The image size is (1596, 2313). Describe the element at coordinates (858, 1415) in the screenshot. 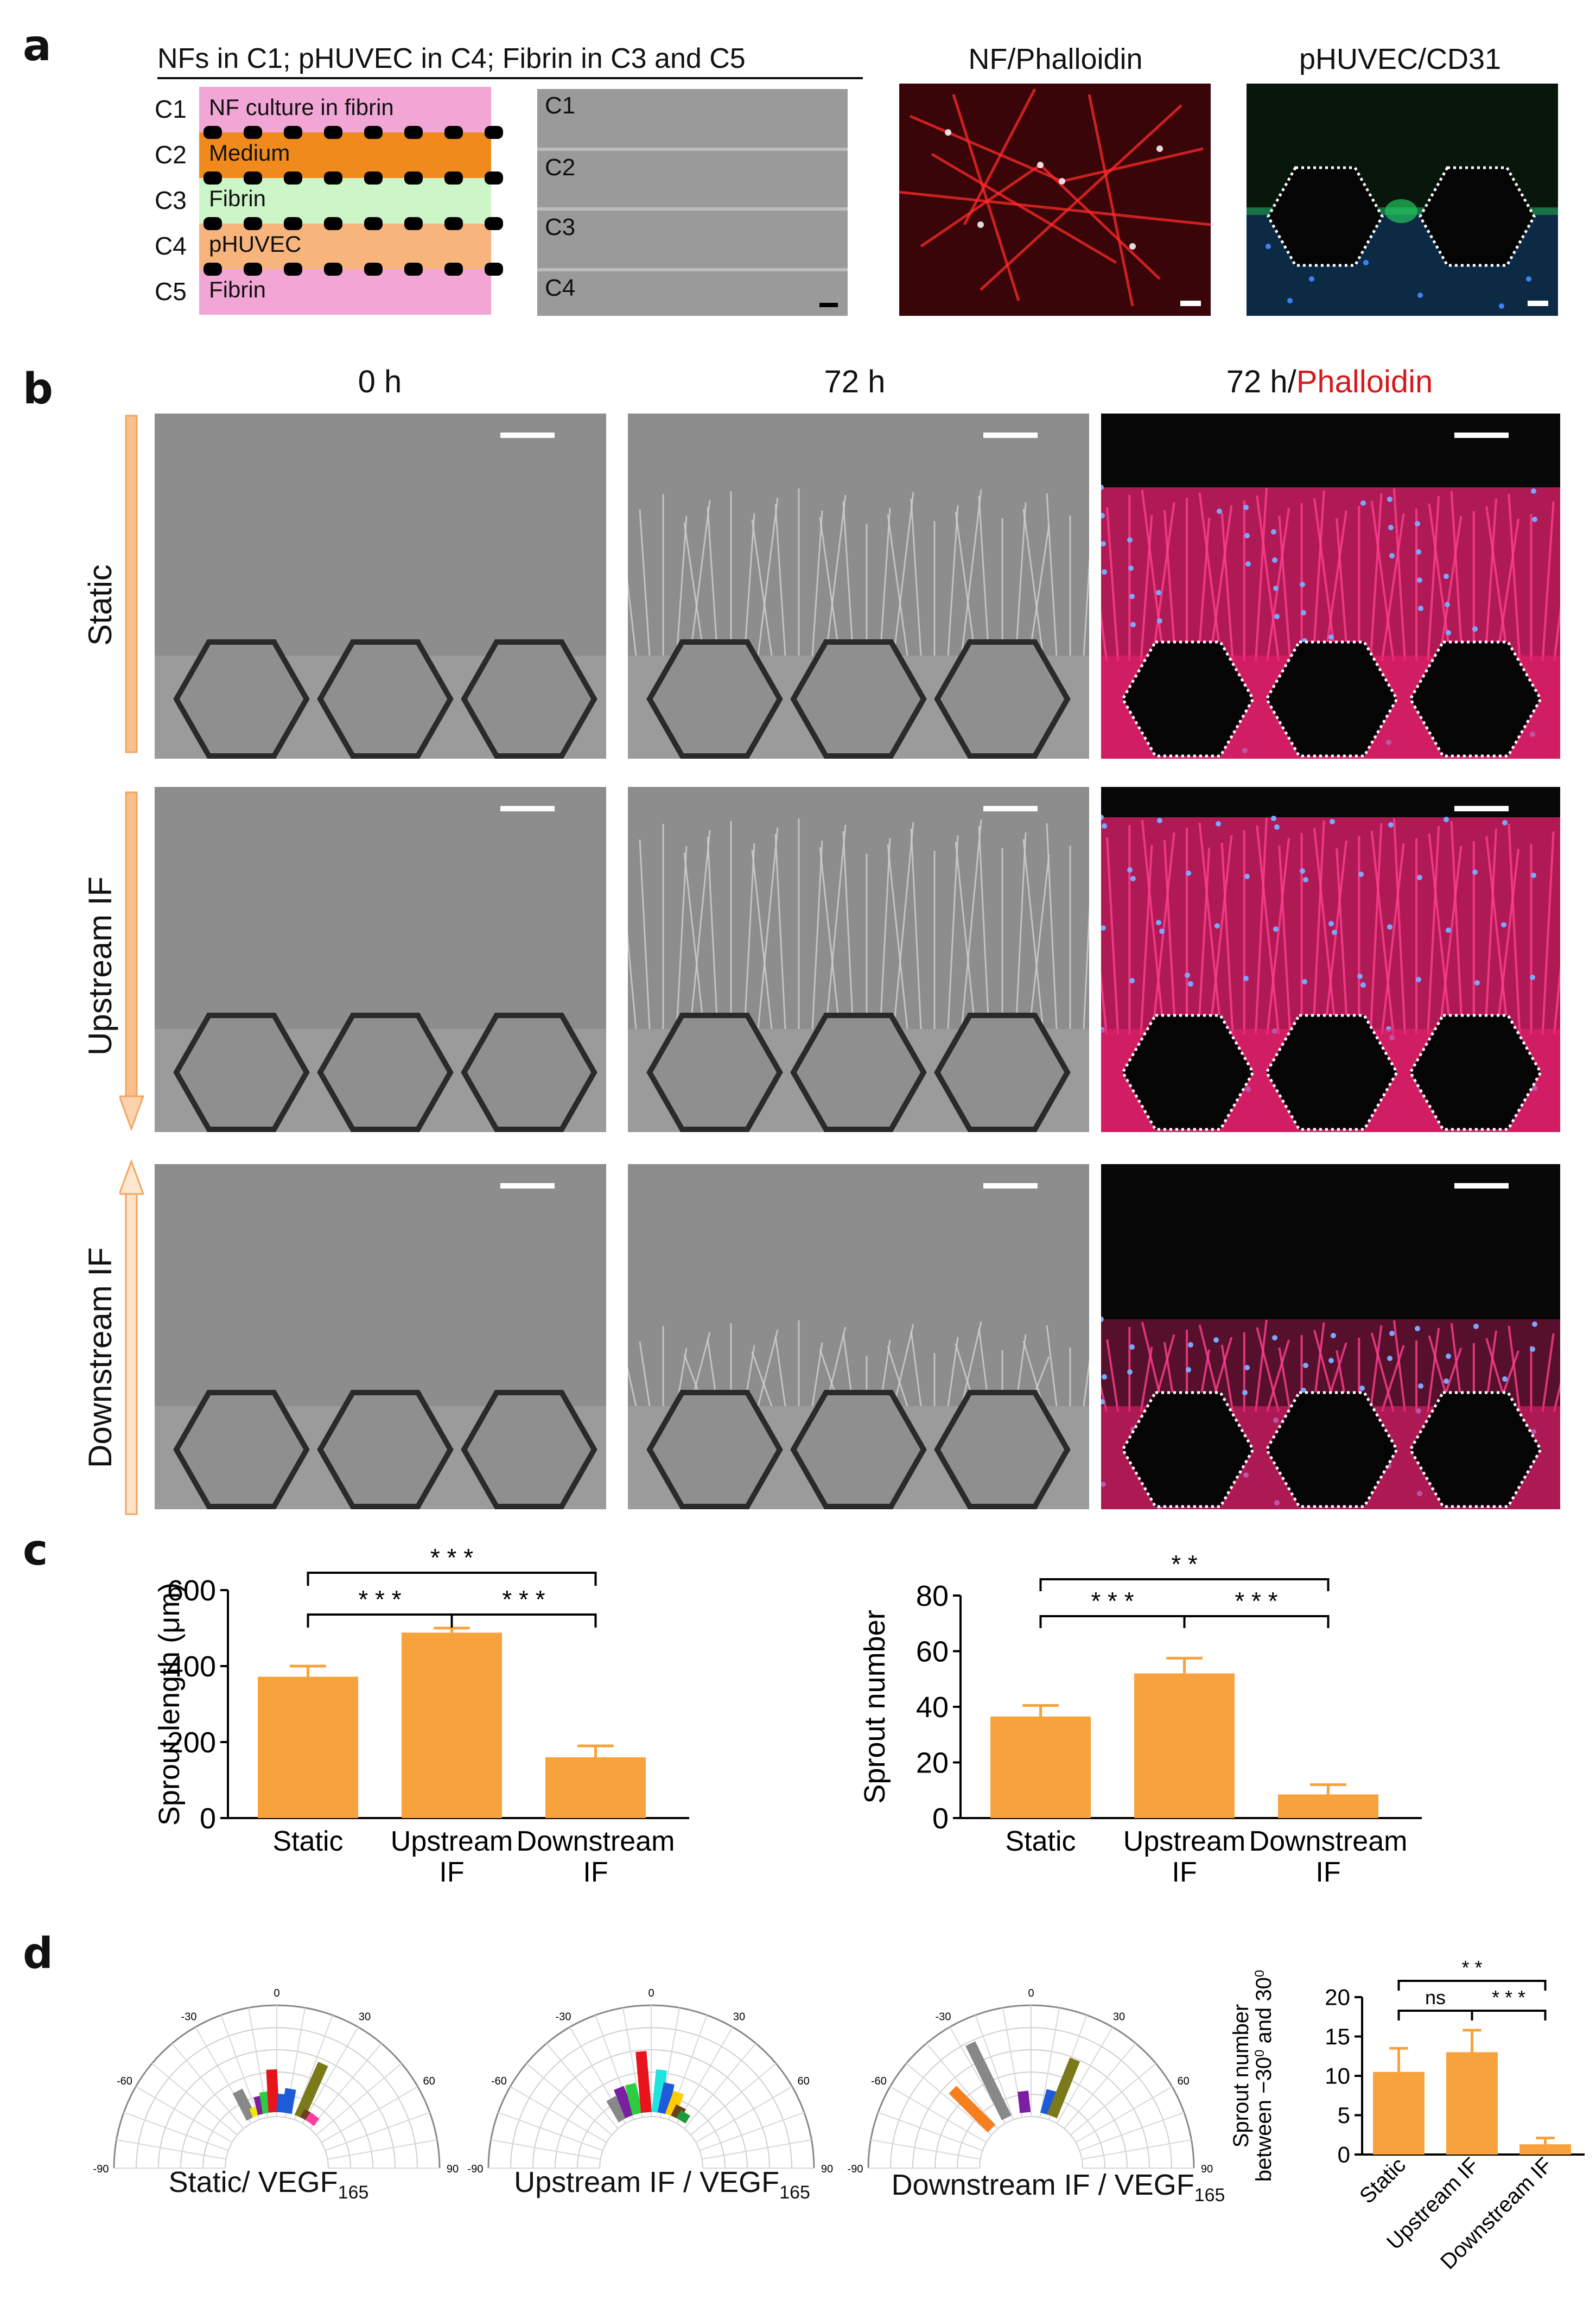

I see `micrograph-drawing` at that location.